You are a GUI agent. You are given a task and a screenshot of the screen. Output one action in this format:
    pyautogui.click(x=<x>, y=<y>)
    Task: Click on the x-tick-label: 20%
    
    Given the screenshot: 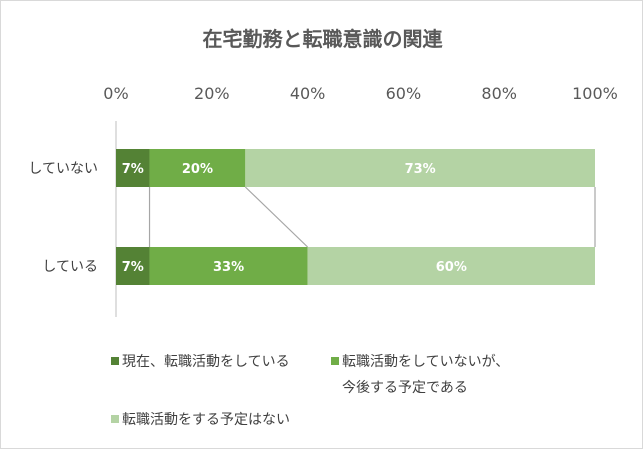 What is the action you would take?
    pyautogui.click(x=212, y=93)
    